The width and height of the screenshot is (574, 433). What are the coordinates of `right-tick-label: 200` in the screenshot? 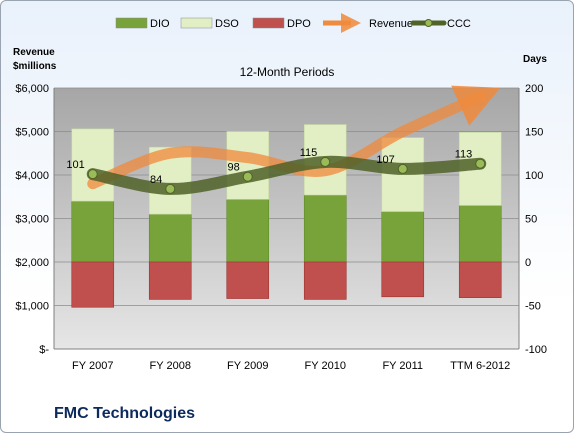 It's located at (534, 89).